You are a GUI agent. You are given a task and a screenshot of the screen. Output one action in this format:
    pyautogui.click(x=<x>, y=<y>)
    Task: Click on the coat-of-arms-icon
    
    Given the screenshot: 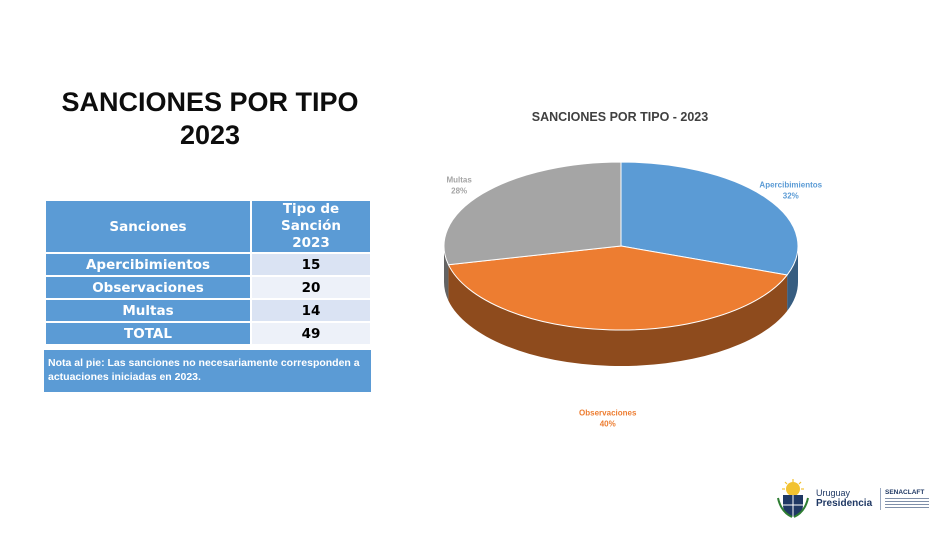 What is the action you would take?
    pyautogui.click(x=793, y=498)
    